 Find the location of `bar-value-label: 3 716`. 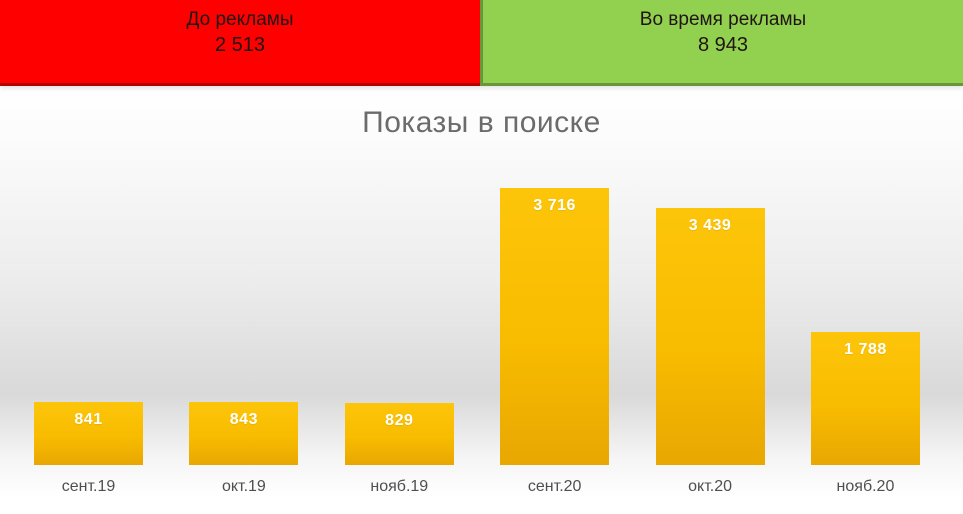

bar-value-label: 3 716 is located at coordinates (554, 205).